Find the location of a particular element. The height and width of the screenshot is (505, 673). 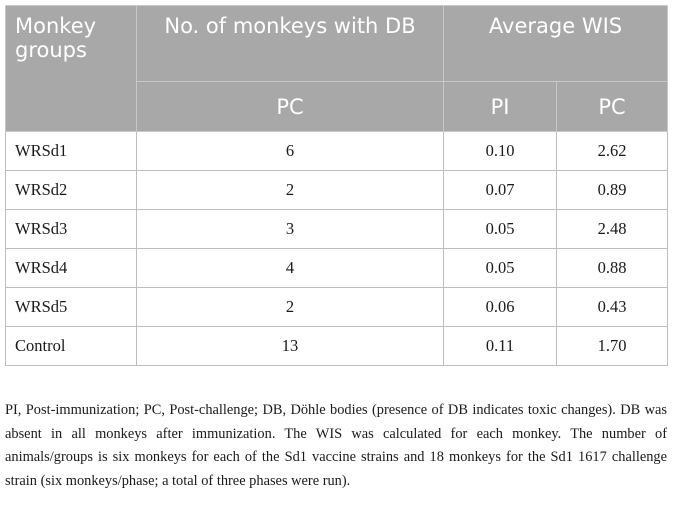

cell-wis-pc: 0.88 is located at coordinates (612, 268).